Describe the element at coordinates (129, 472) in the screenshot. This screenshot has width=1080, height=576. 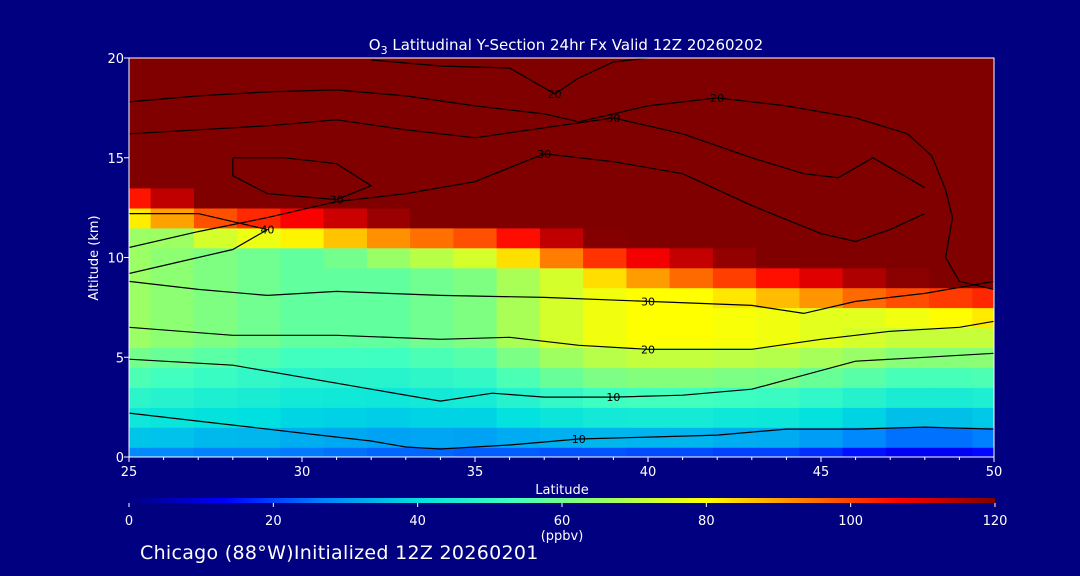
I see `x-tick-label: 25` at that location.